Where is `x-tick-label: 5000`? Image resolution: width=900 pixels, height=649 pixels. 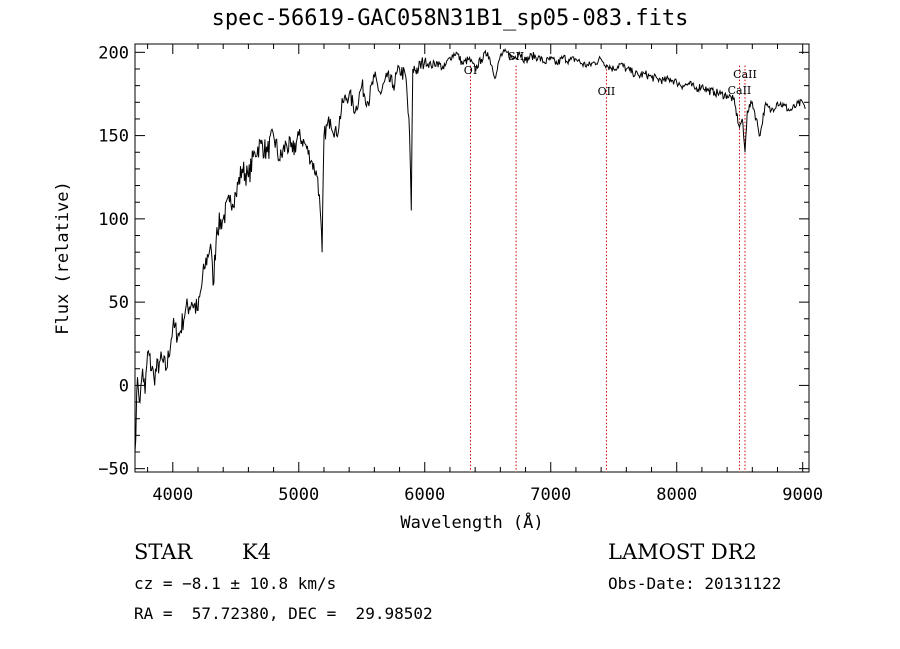 x-tick-label: 5000 is located at coordinates (298, 495).